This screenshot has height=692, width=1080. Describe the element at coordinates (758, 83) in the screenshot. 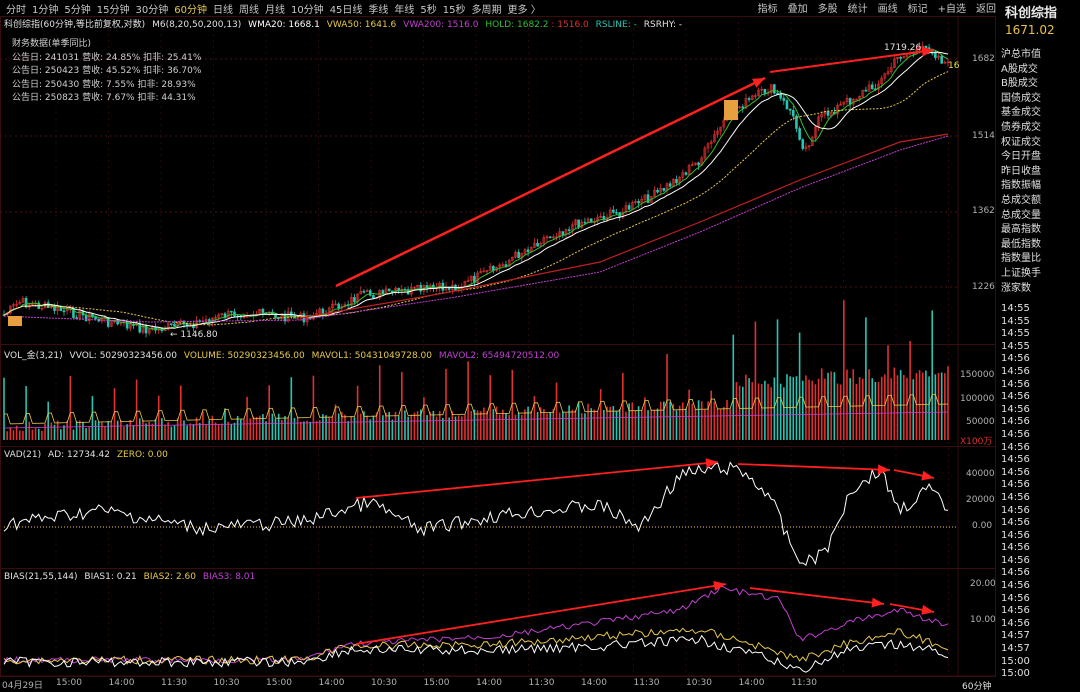

I see `trend-arrow-main-head` at that location.